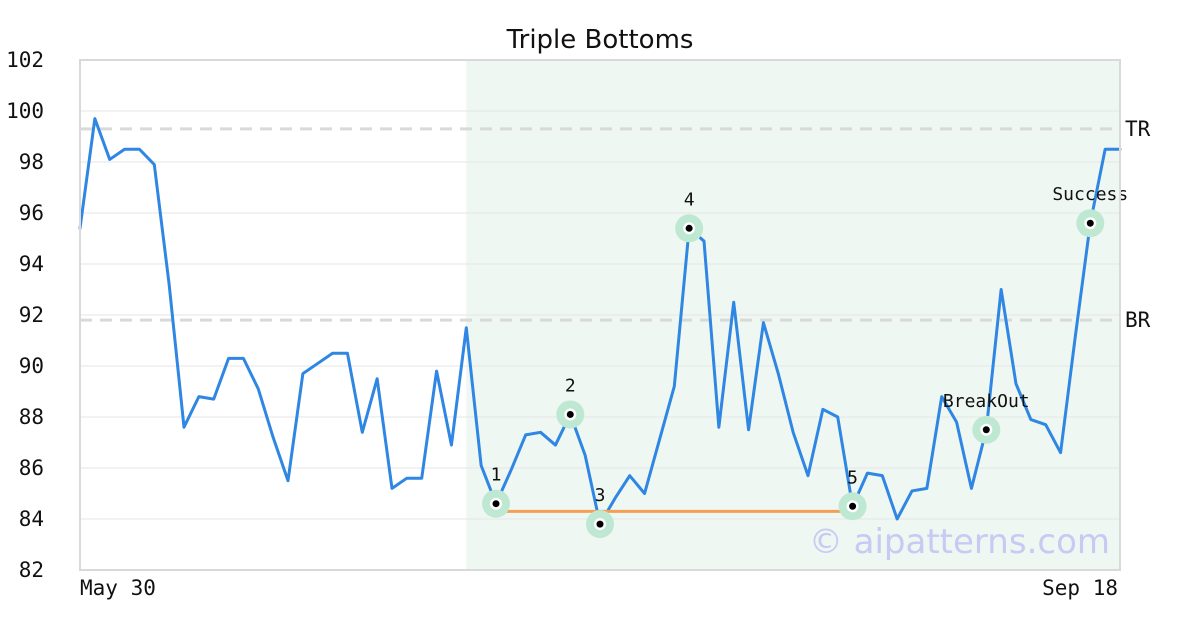 Image resolution: width=1200 pixels, height=630 pixels. What do you see at coordinates (31, 264) in the screenshot?
I see `y-tick-label-94: 94` at bounding box center [31, 264].